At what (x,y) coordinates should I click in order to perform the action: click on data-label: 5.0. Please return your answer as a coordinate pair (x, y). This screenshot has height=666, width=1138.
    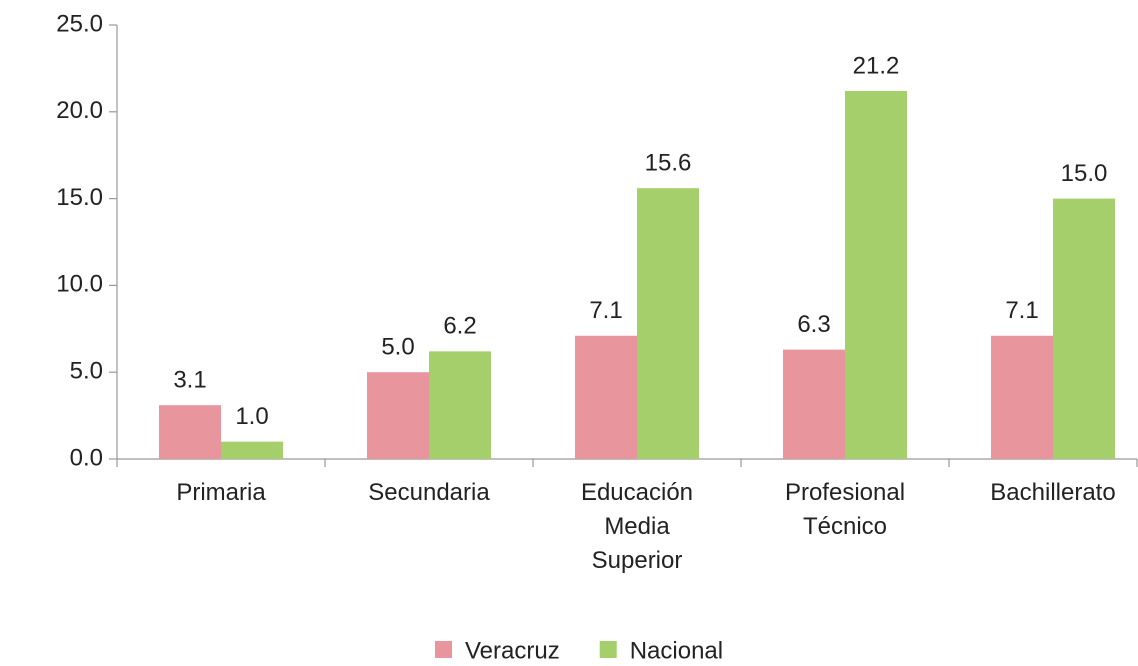
    Looking at the image, I should click on (397, 347).